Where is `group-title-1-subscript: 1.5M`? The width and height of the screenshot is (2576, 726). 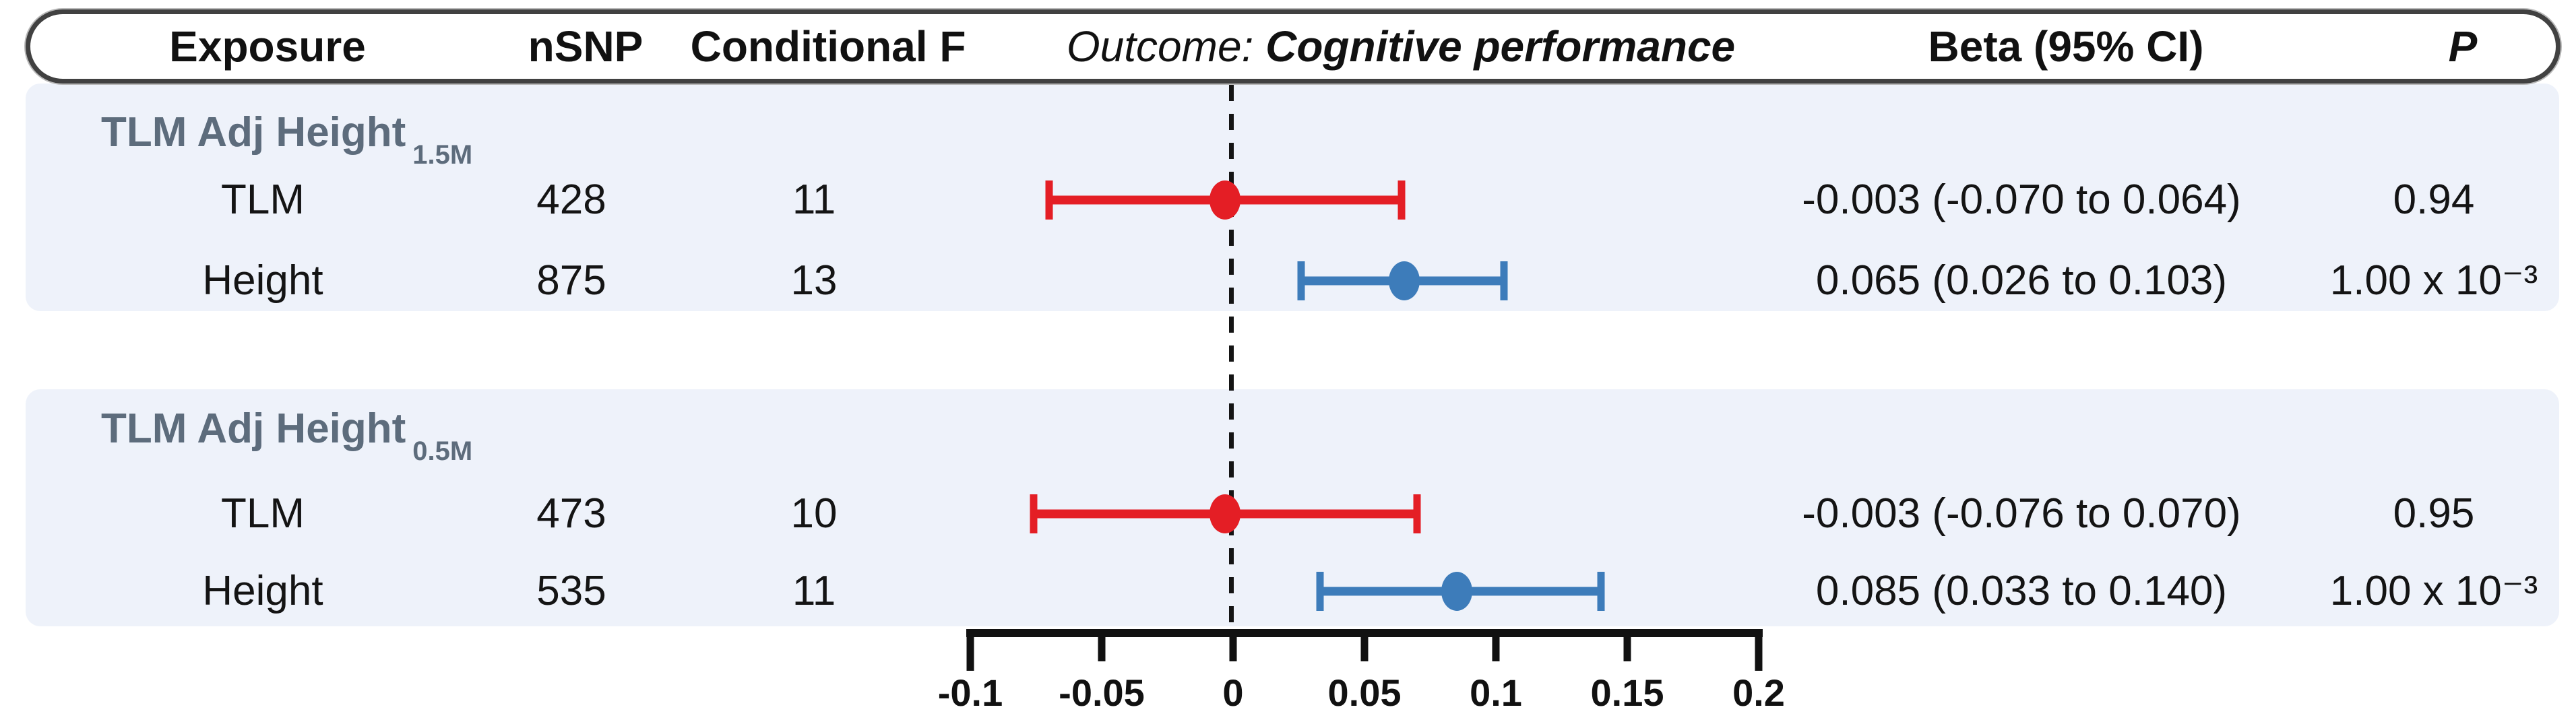
group-title-1-subscript: 1.5M is located at coordinates (442, 155).